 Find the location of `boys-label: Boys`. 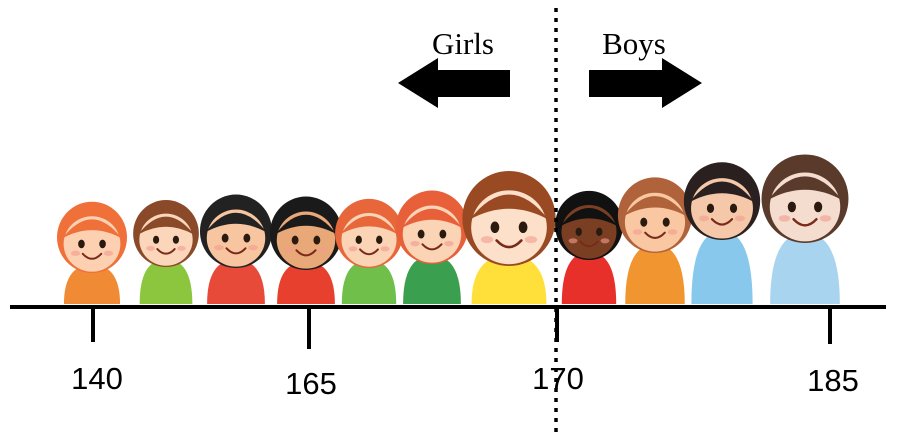

boys-label: Boys is located at coordinates (634, 43).